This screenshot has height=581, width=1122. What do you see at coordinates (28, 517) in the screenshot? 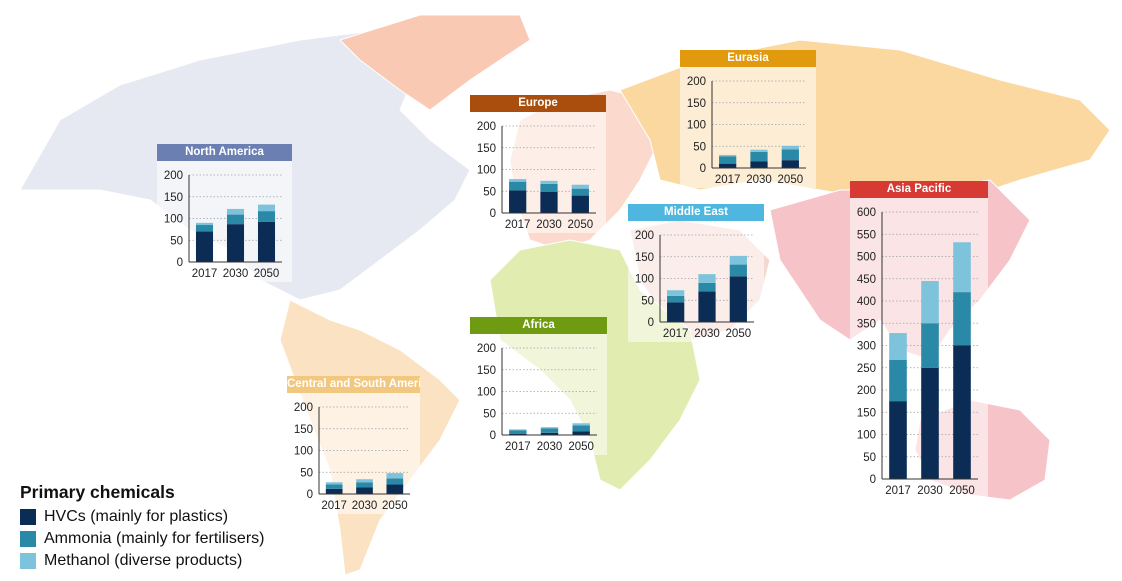
I see `legend-swatch-hvc` at bounding box center [28, 517].